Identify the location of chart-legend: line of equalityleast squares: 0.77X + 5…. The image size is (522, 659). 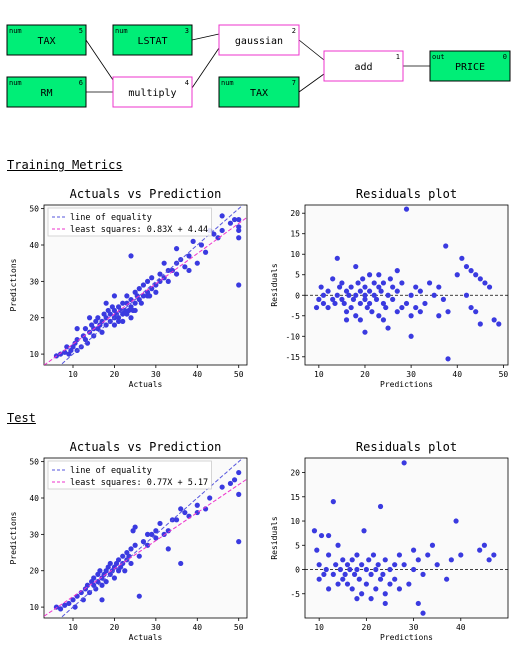
(129, 475).